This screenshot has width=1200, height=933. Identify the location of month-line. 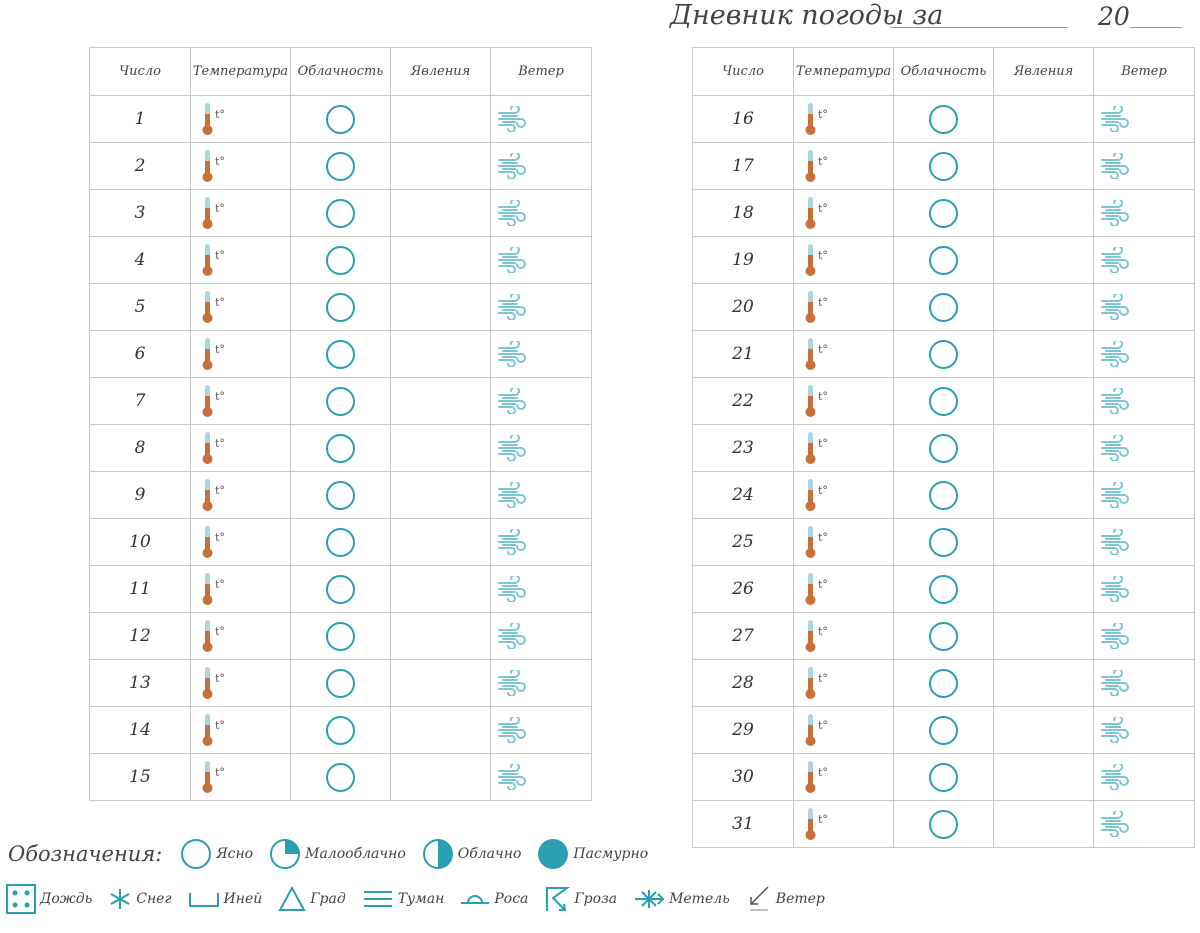
(979, 27).